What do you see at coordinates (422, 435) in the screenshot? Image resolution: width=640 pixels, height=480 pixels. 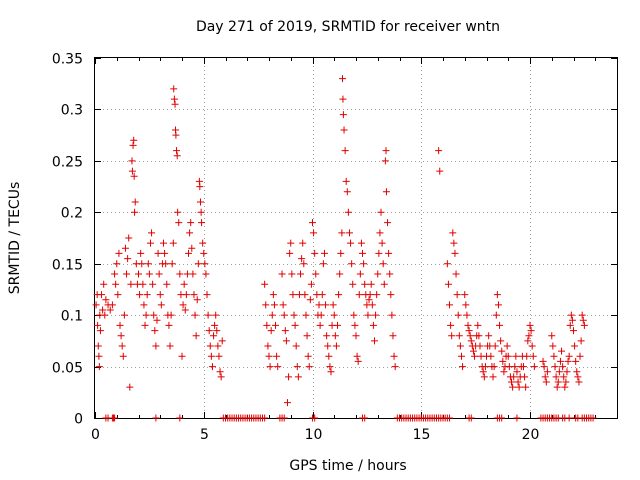 I see `x-tick-label: 15` at bounding box center [422, 435].